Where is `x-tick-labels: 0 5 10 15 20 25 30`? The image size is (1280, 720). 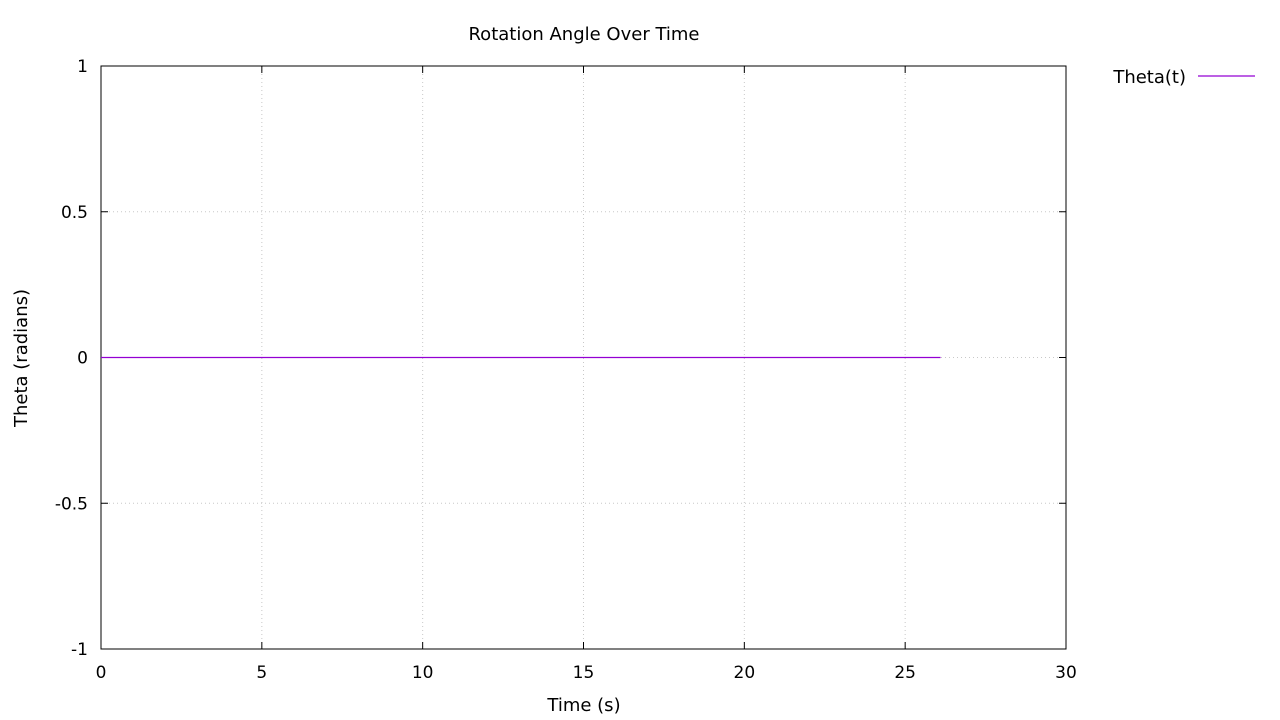 x-tick-labels: 0 5 10 15 20 25 30 is located at coordinates (586, 673).